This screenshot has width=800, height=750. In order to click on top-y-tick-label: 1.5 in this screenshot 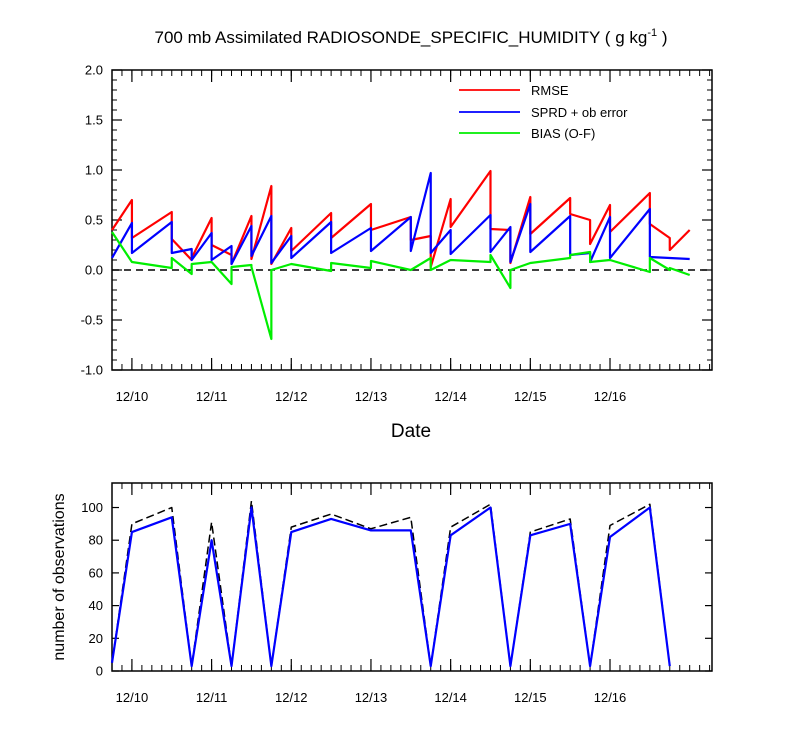, I will do `click(94, 120)`.